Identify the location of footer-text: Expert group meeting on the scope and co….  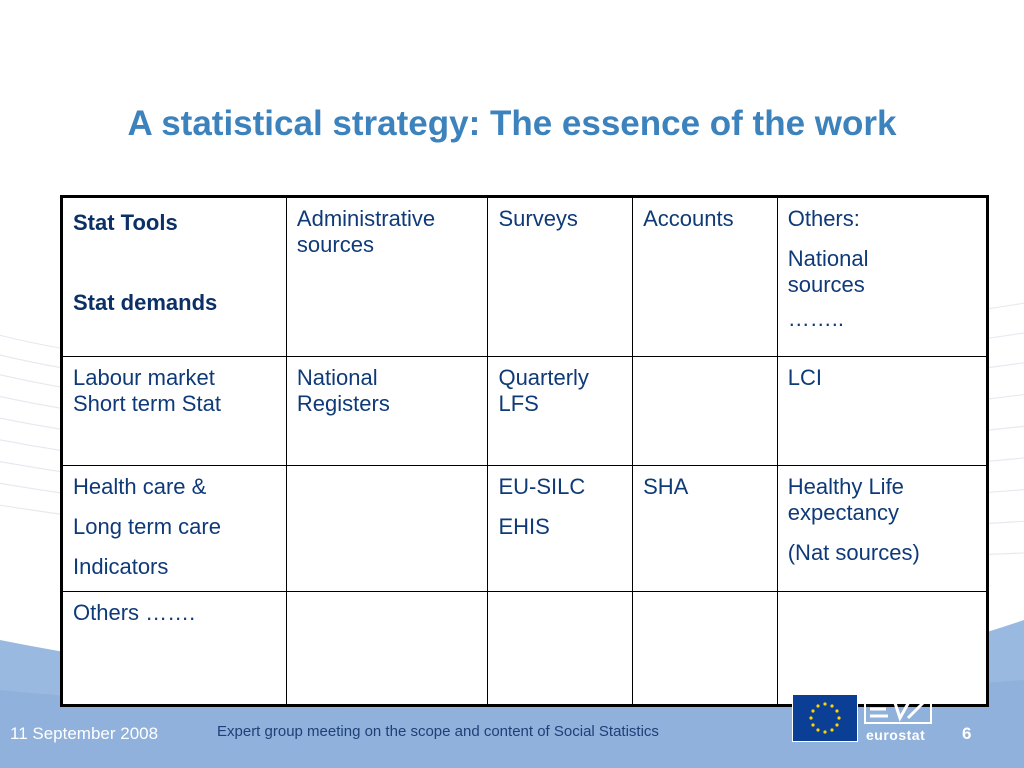
(438, 731).